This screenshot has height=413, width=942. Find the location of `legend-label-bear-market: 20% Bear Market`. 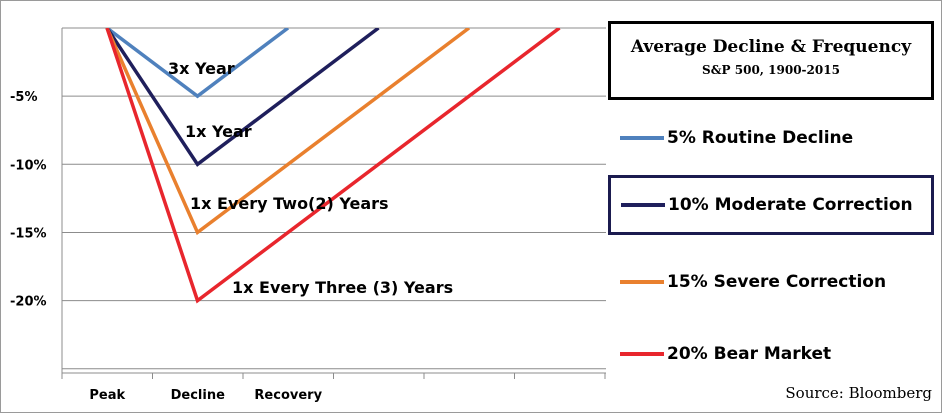

legend-label-bear-market: 20% Bear Market is located at coordinates (749, 354).